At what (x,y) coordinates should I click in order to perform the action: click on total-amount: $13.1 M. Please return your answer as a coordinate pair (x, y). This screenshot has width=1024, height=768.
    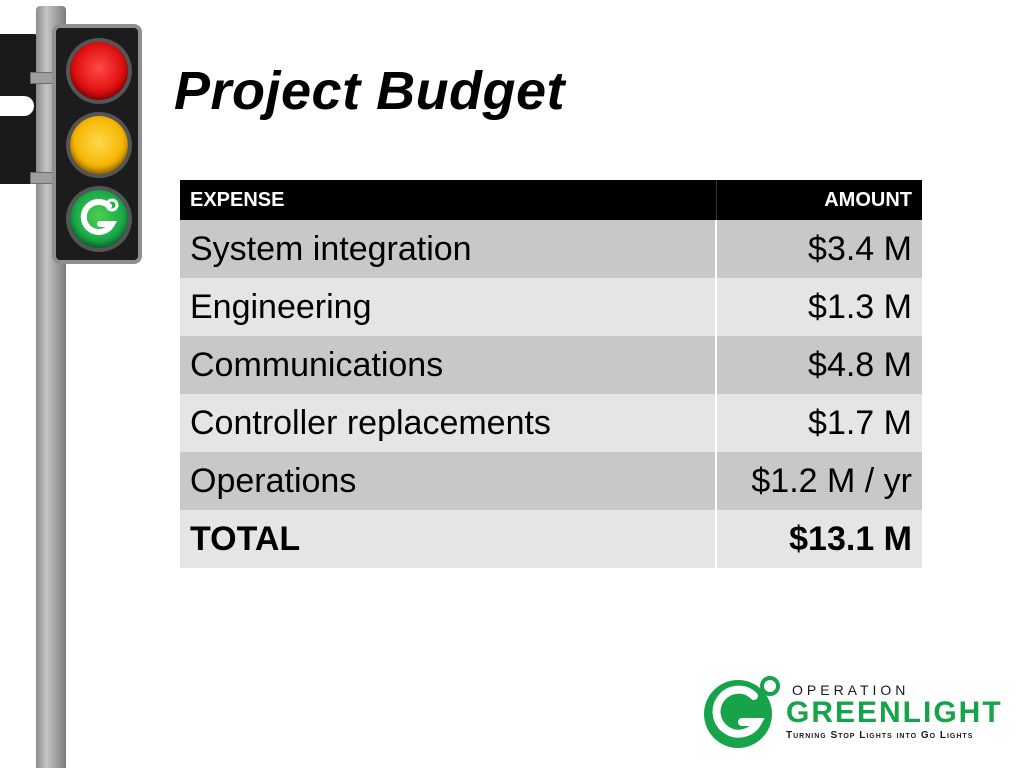
    Looking at the image, I should click on (818, 539).